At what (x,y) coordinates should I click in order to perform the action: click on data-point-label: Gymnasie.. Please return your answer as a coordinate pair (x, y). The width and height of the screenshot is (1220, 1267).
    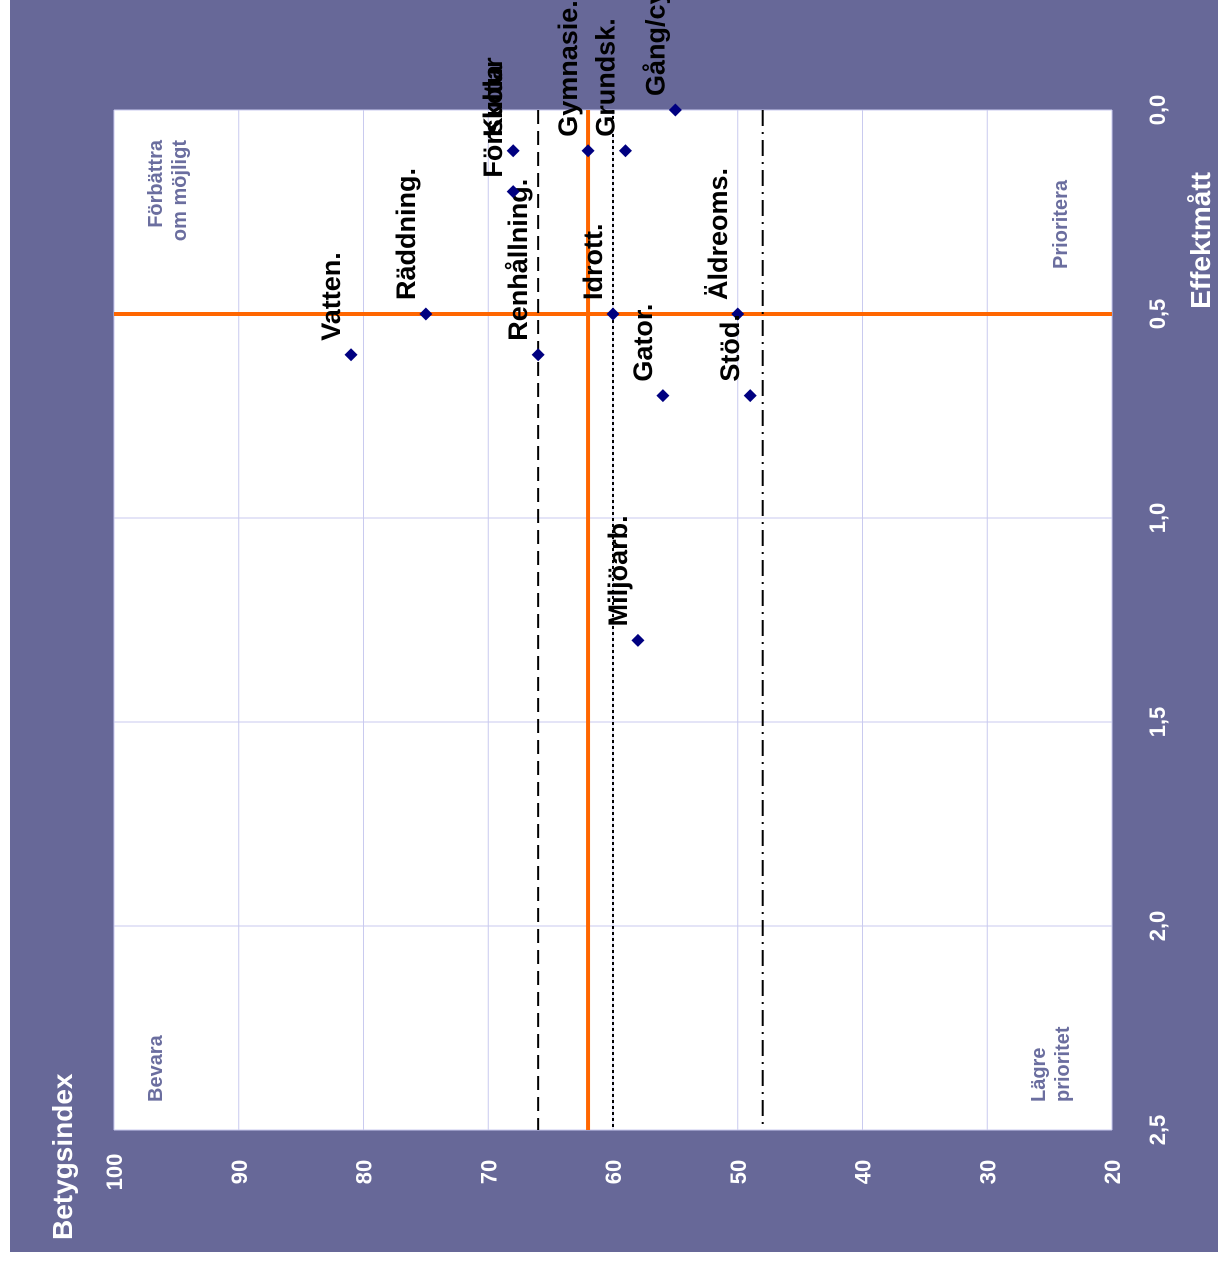
    Looking at the image, I should click on (568, 68).